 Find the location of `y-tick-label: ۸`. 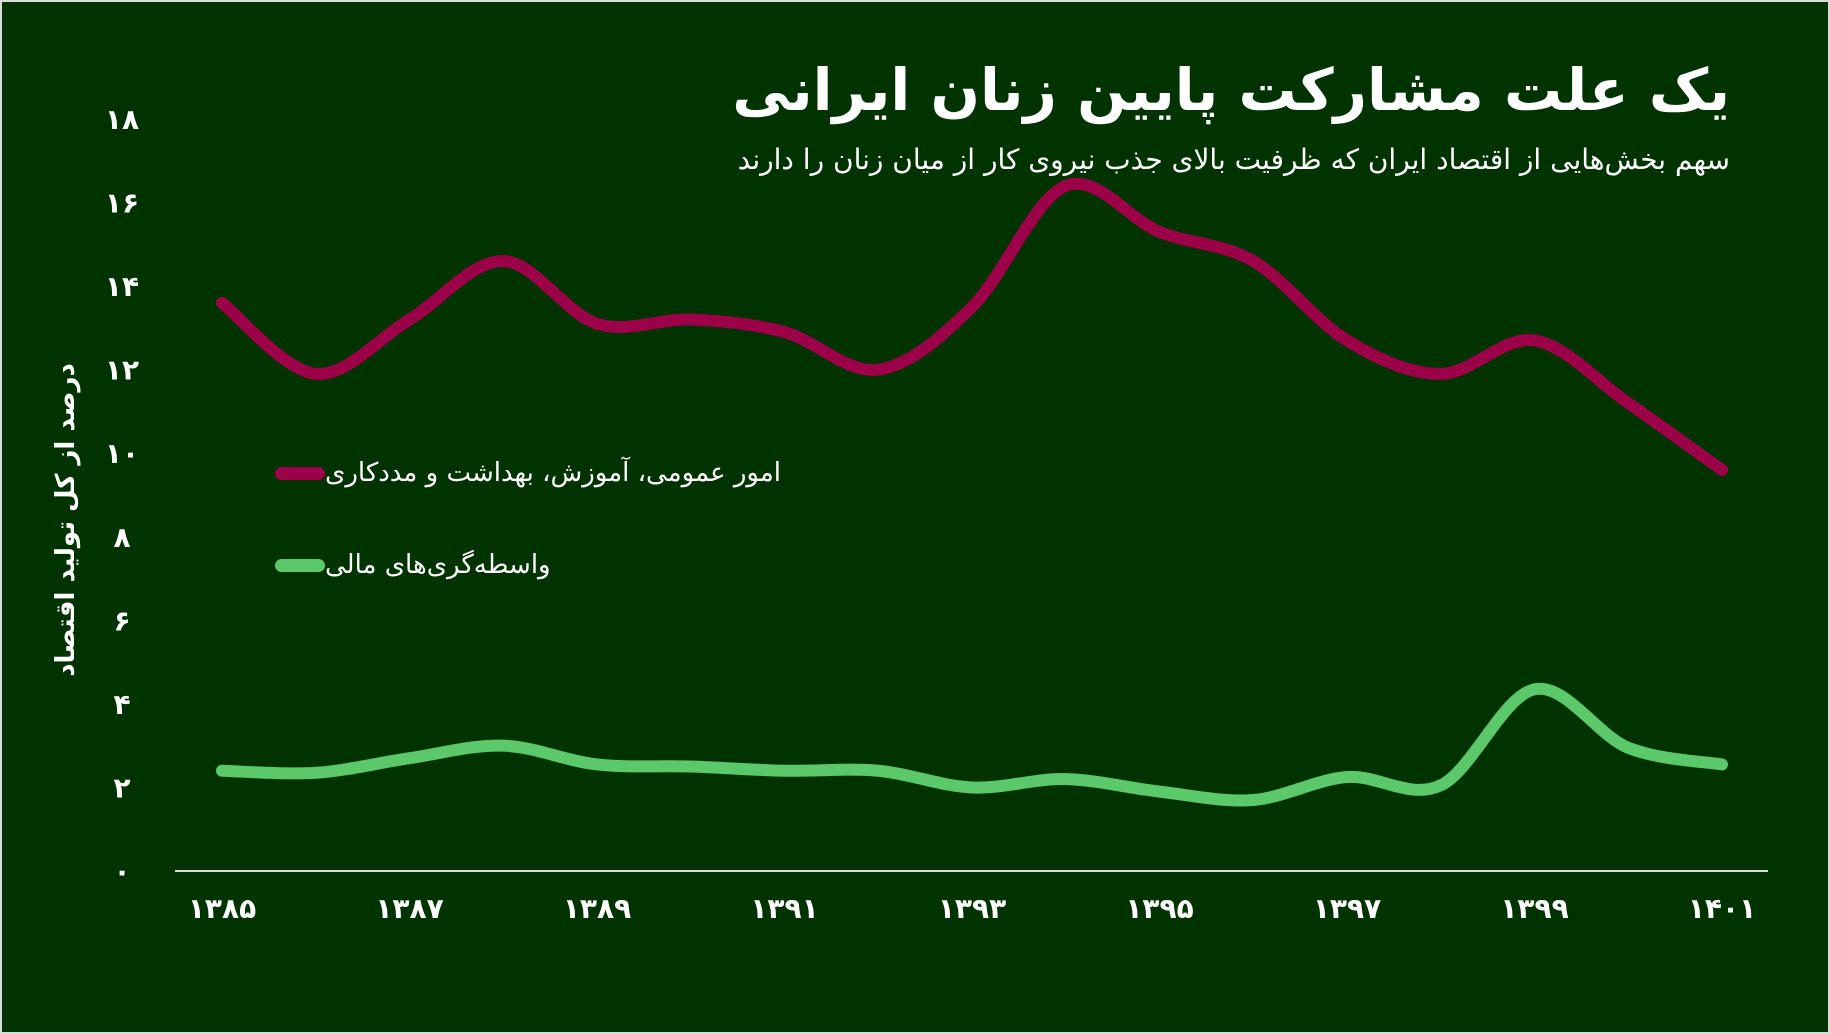

y-tick-label: ۸ is located at coordinates (121, 537).